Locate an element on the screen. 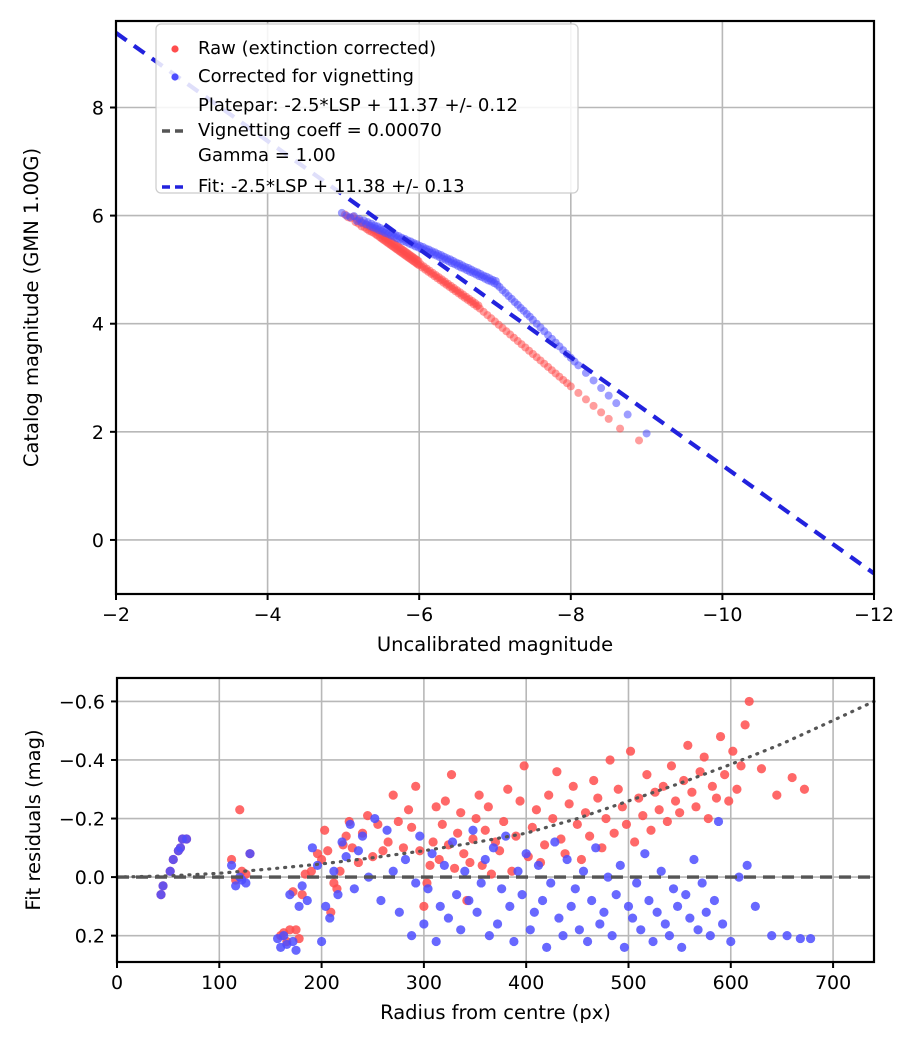 The image size is (900, 1050). legend-entry-corrected: Corrected for vignetting is located at coordinates (306, 76).